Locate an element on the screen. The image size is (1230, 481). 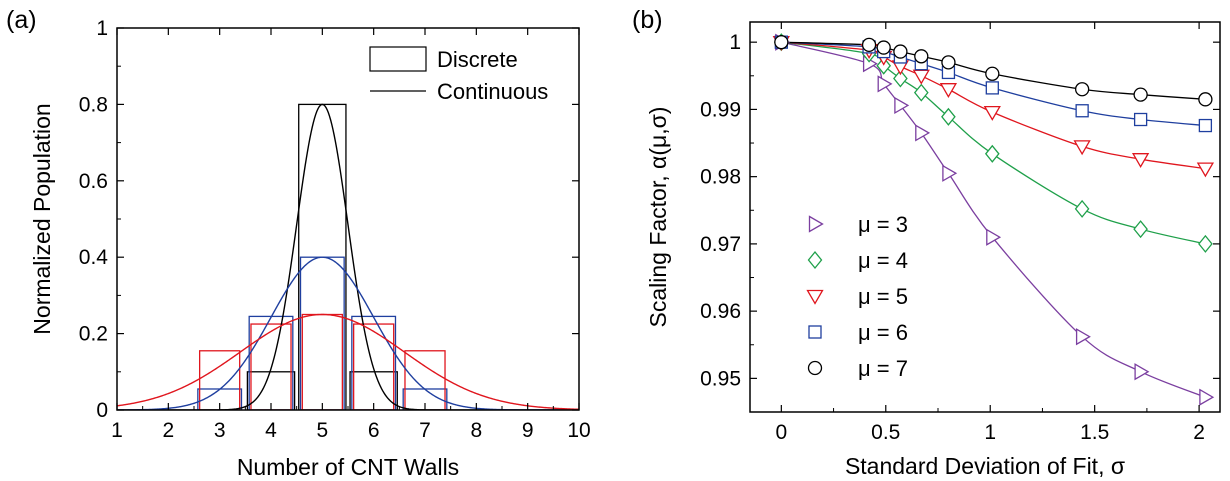
panel-b-label: (b) is located at coordinates (647, 20).